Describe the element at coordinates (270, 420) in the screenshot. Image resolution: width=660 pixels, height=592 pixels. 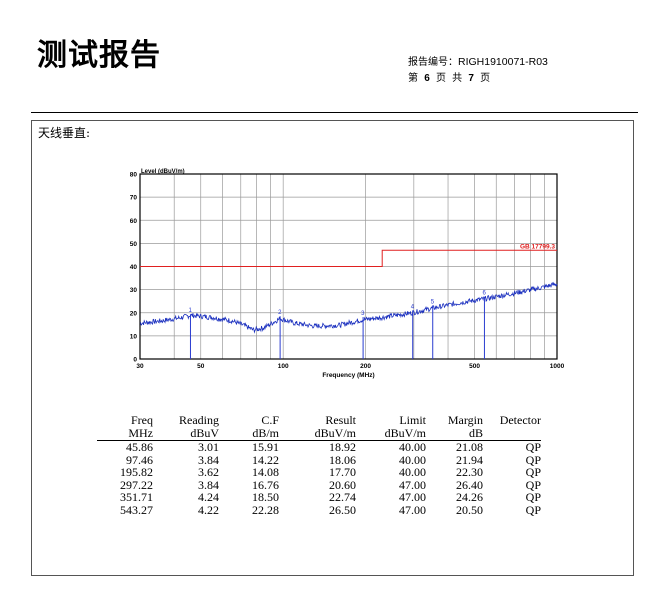
I see `column-header: C.F` at that location.